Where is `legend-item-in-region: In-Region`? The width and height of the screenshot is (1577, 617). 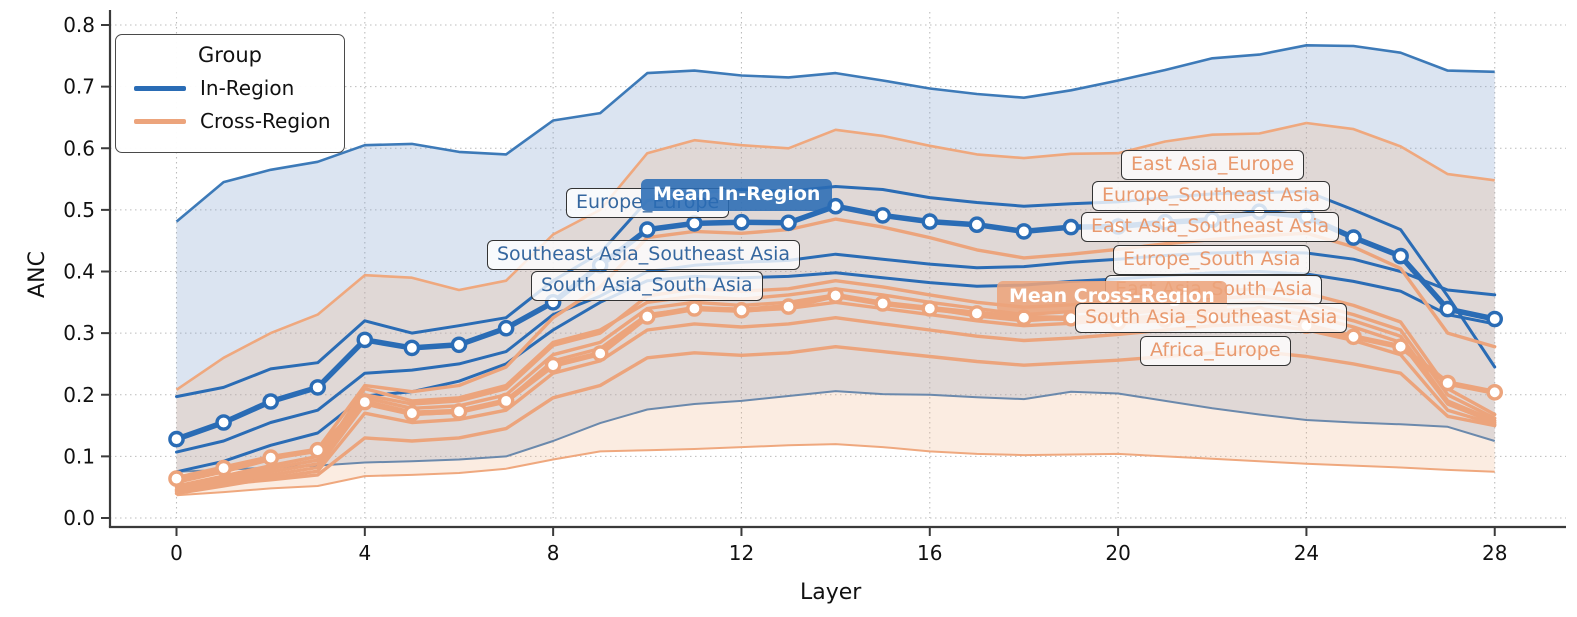
legend-item-in-region: In-Region is located at coordinates (230, 88).